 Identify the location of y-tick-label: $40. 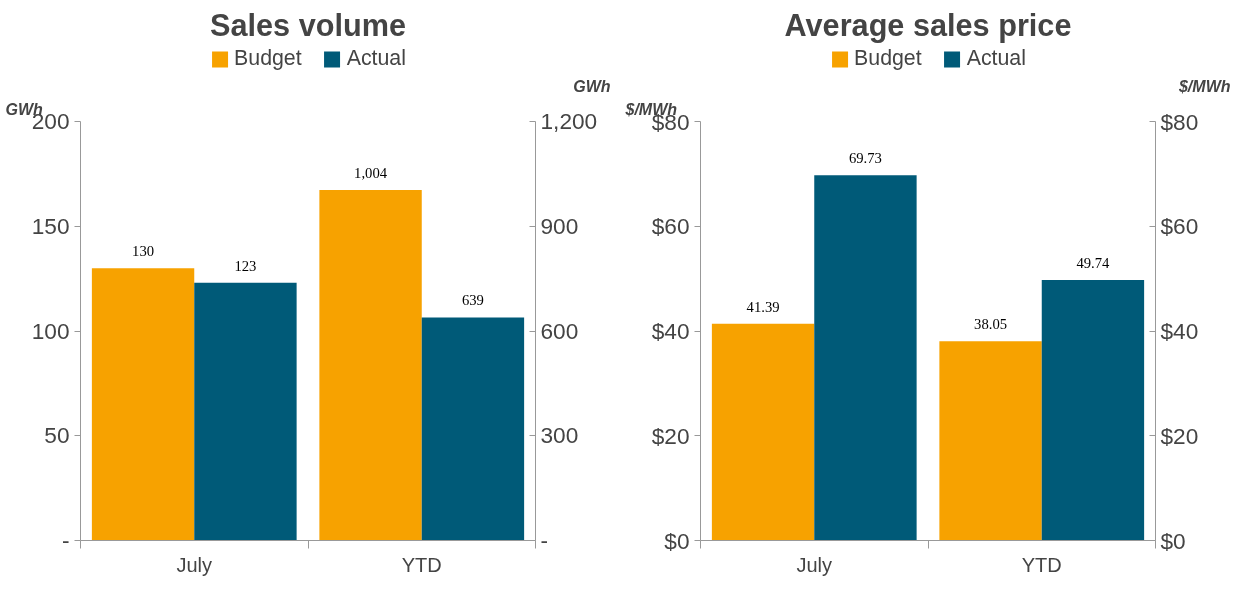
(670, 331).